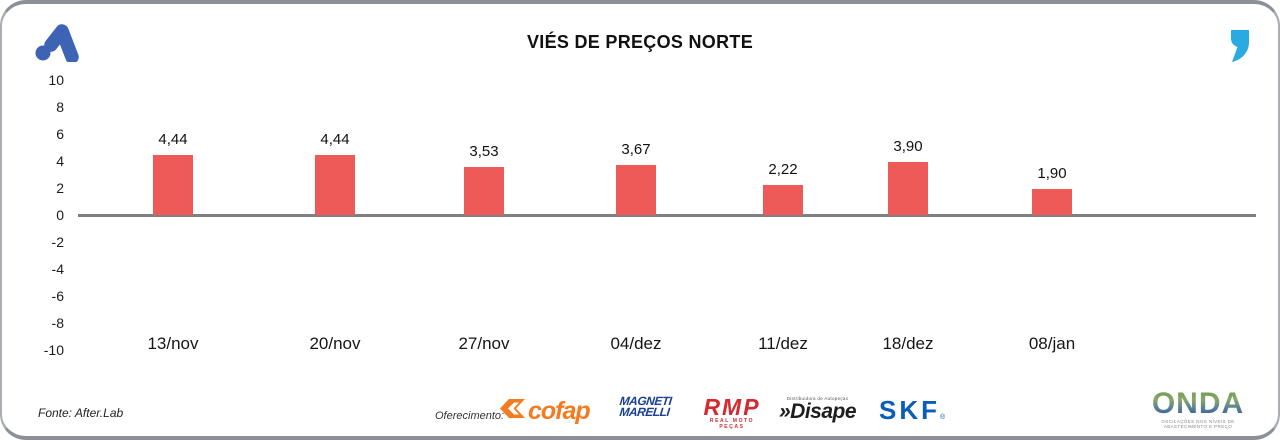 The height and width of the screenshot is (440, 1280). I want to click on magneti-marelli-logo-line2: MARELLI, so click(644, 412).